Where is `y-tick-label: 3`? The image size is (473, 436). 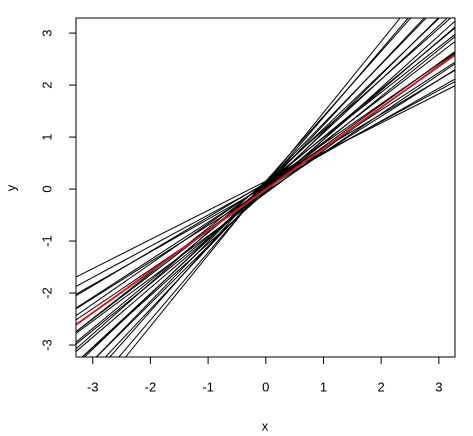 y-tick-label: 3 is located at coordinates (46, 32).